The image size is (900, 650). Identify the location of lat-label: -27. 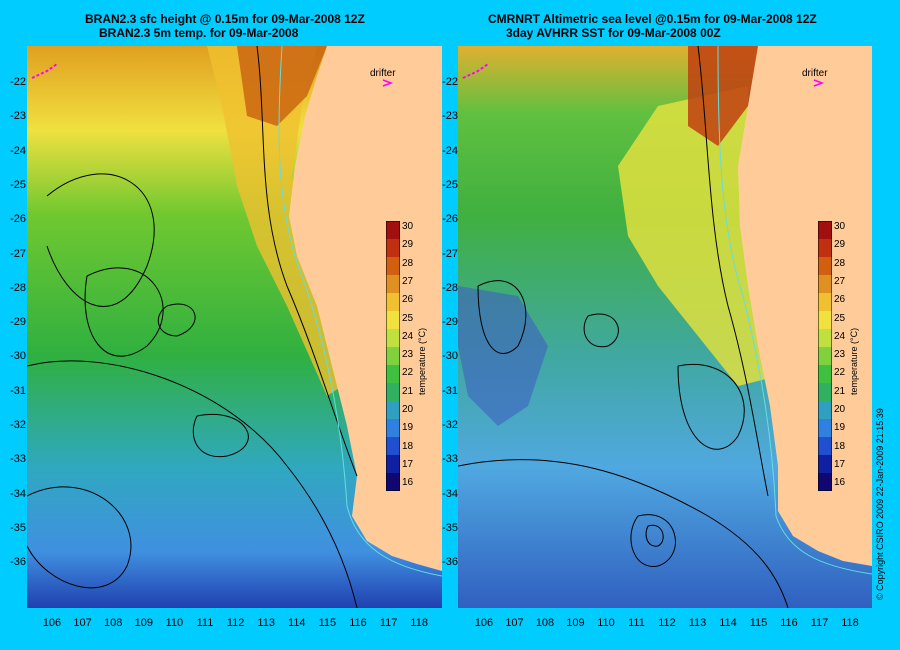
(18, 253).